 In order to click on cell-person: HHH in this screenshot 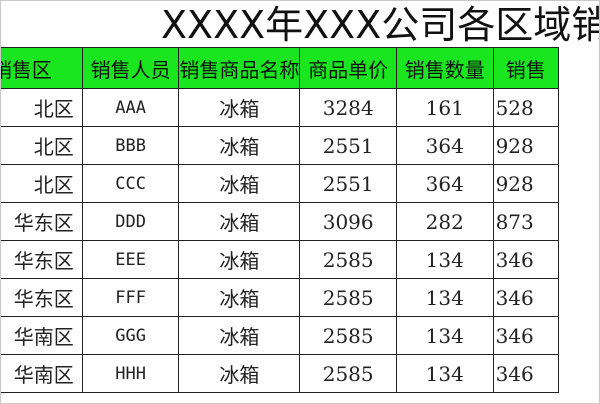, I will do `click(130, 373)`.